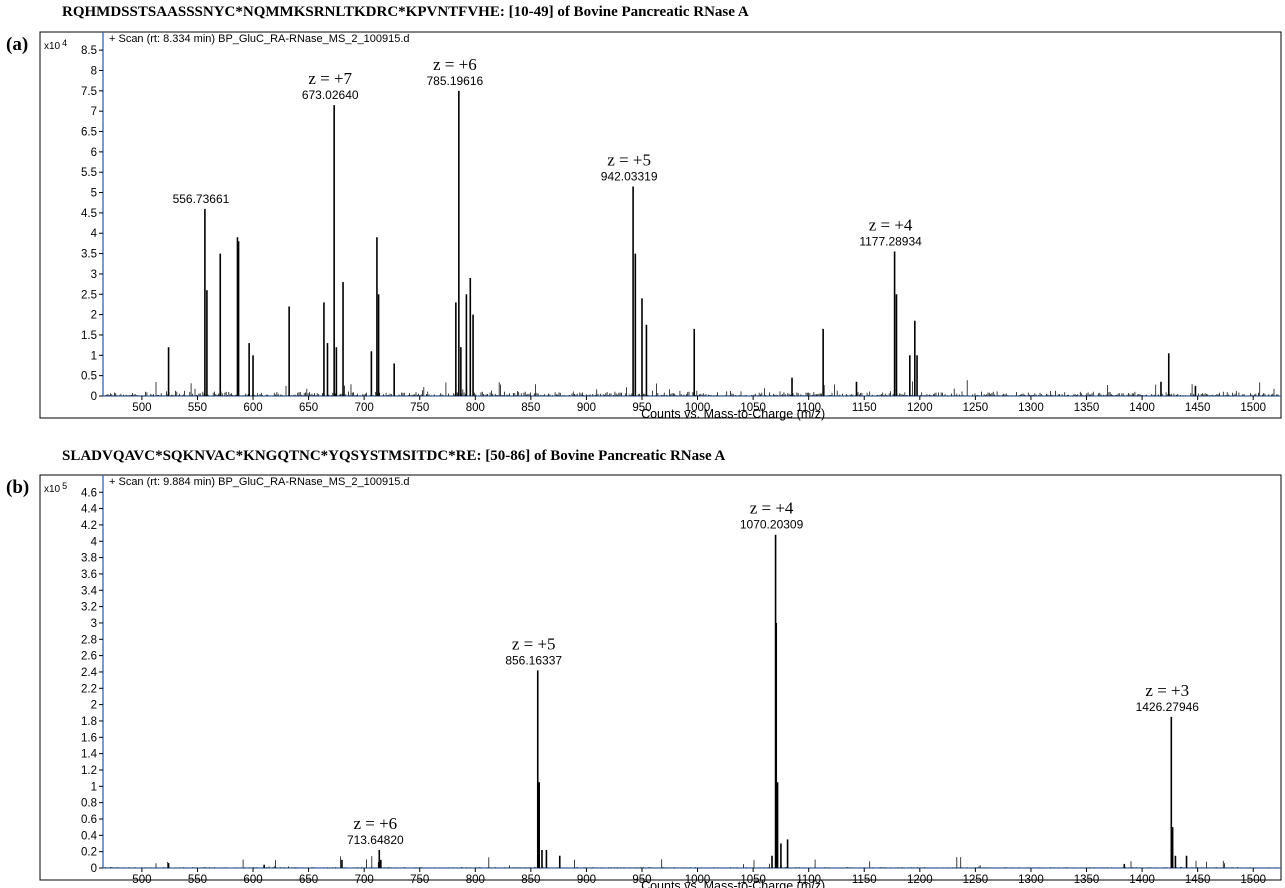  Describe the element at coordinates (890, 242) in the screenshot. I see `peak-mz-label: 1177.28934` at that location.